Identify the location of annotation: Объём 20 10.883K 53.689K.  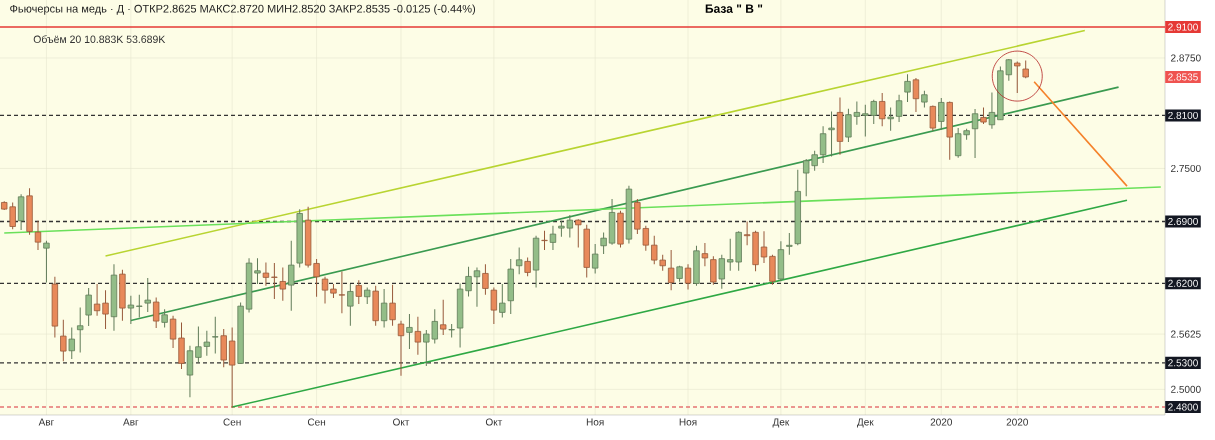
(99, 39).